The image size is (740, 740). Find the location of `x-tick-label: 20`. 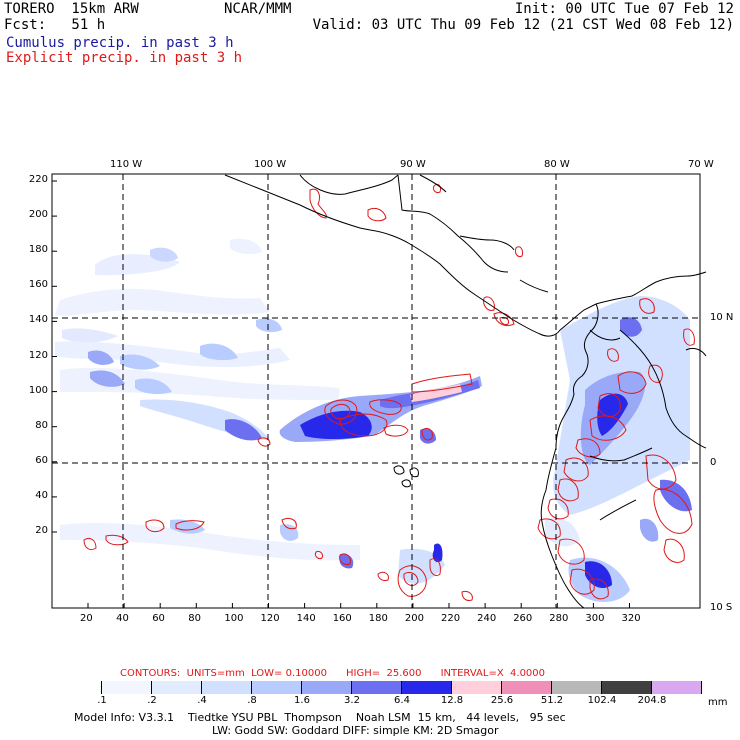

x-tick-label: 20 is located at coordinates (86, 618).